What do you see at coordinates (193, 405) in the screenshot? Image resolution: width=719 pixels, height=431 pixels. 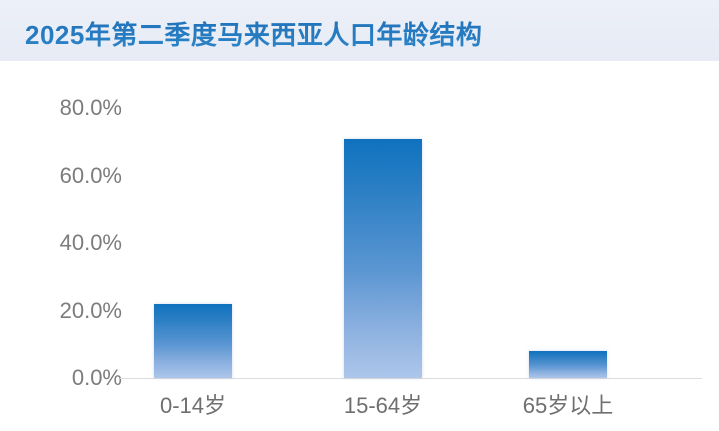 I see `x-axis-label-0: 0-14岁` at bounding box center [193, 405].